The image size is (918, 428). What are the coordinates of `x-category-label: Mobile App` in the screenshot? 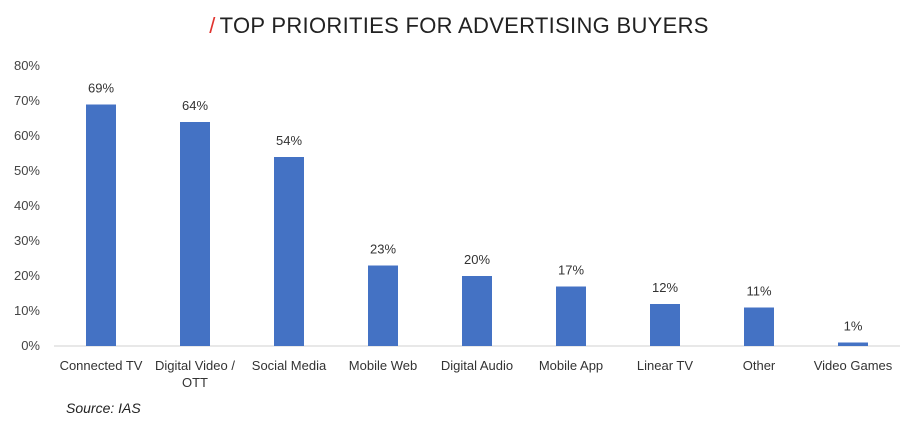 It's located at (571, 365).